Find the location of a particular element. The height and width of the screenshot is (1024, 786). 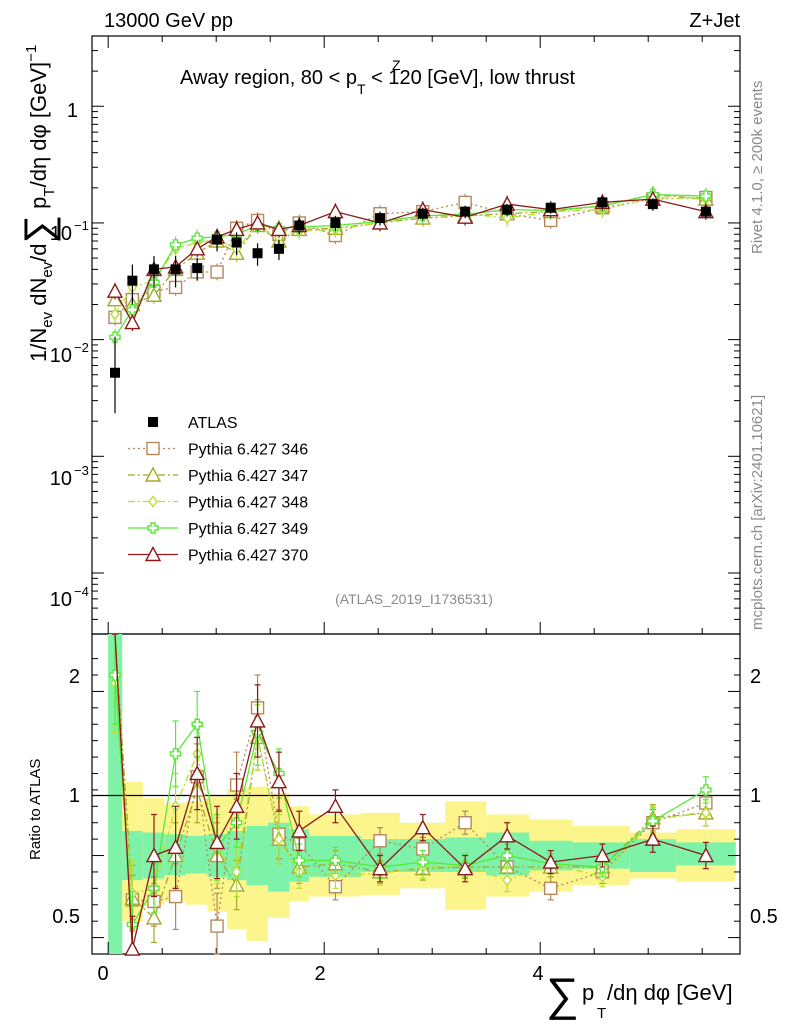

legend-label: Pythia 6.427 370 is located at coordinates (248, 556).